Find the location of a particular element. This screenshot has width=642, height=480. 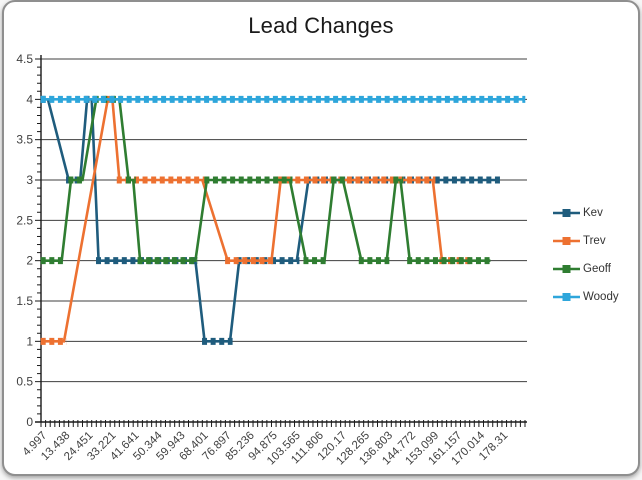

legend-marker-geoff-icon is located at coordinates (566, 269).